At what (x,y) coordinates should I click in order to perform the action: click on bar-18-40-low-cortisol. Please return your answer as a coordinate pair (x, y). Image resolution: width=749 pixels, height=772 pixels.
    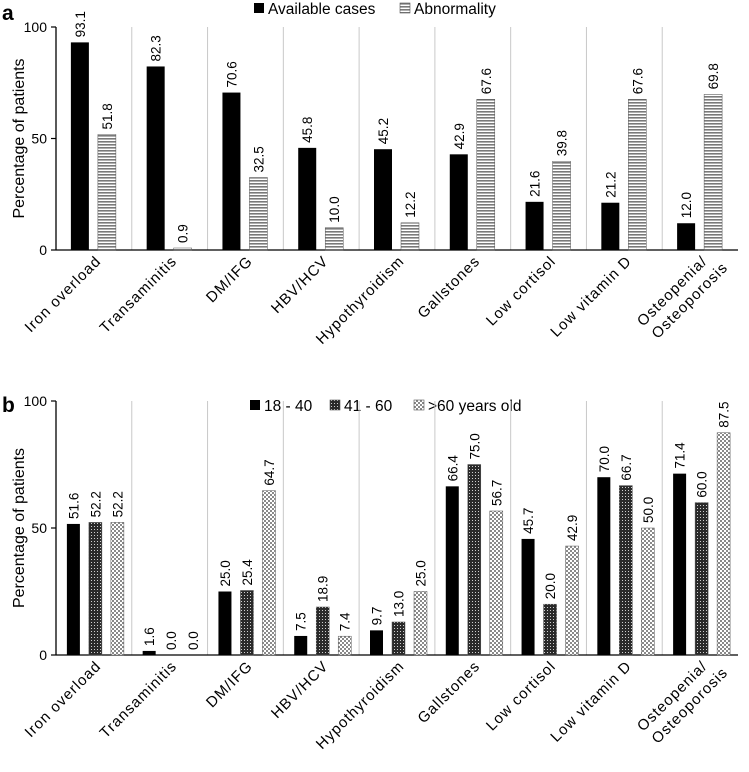
    Looking at the image, I should click on (528, 596).